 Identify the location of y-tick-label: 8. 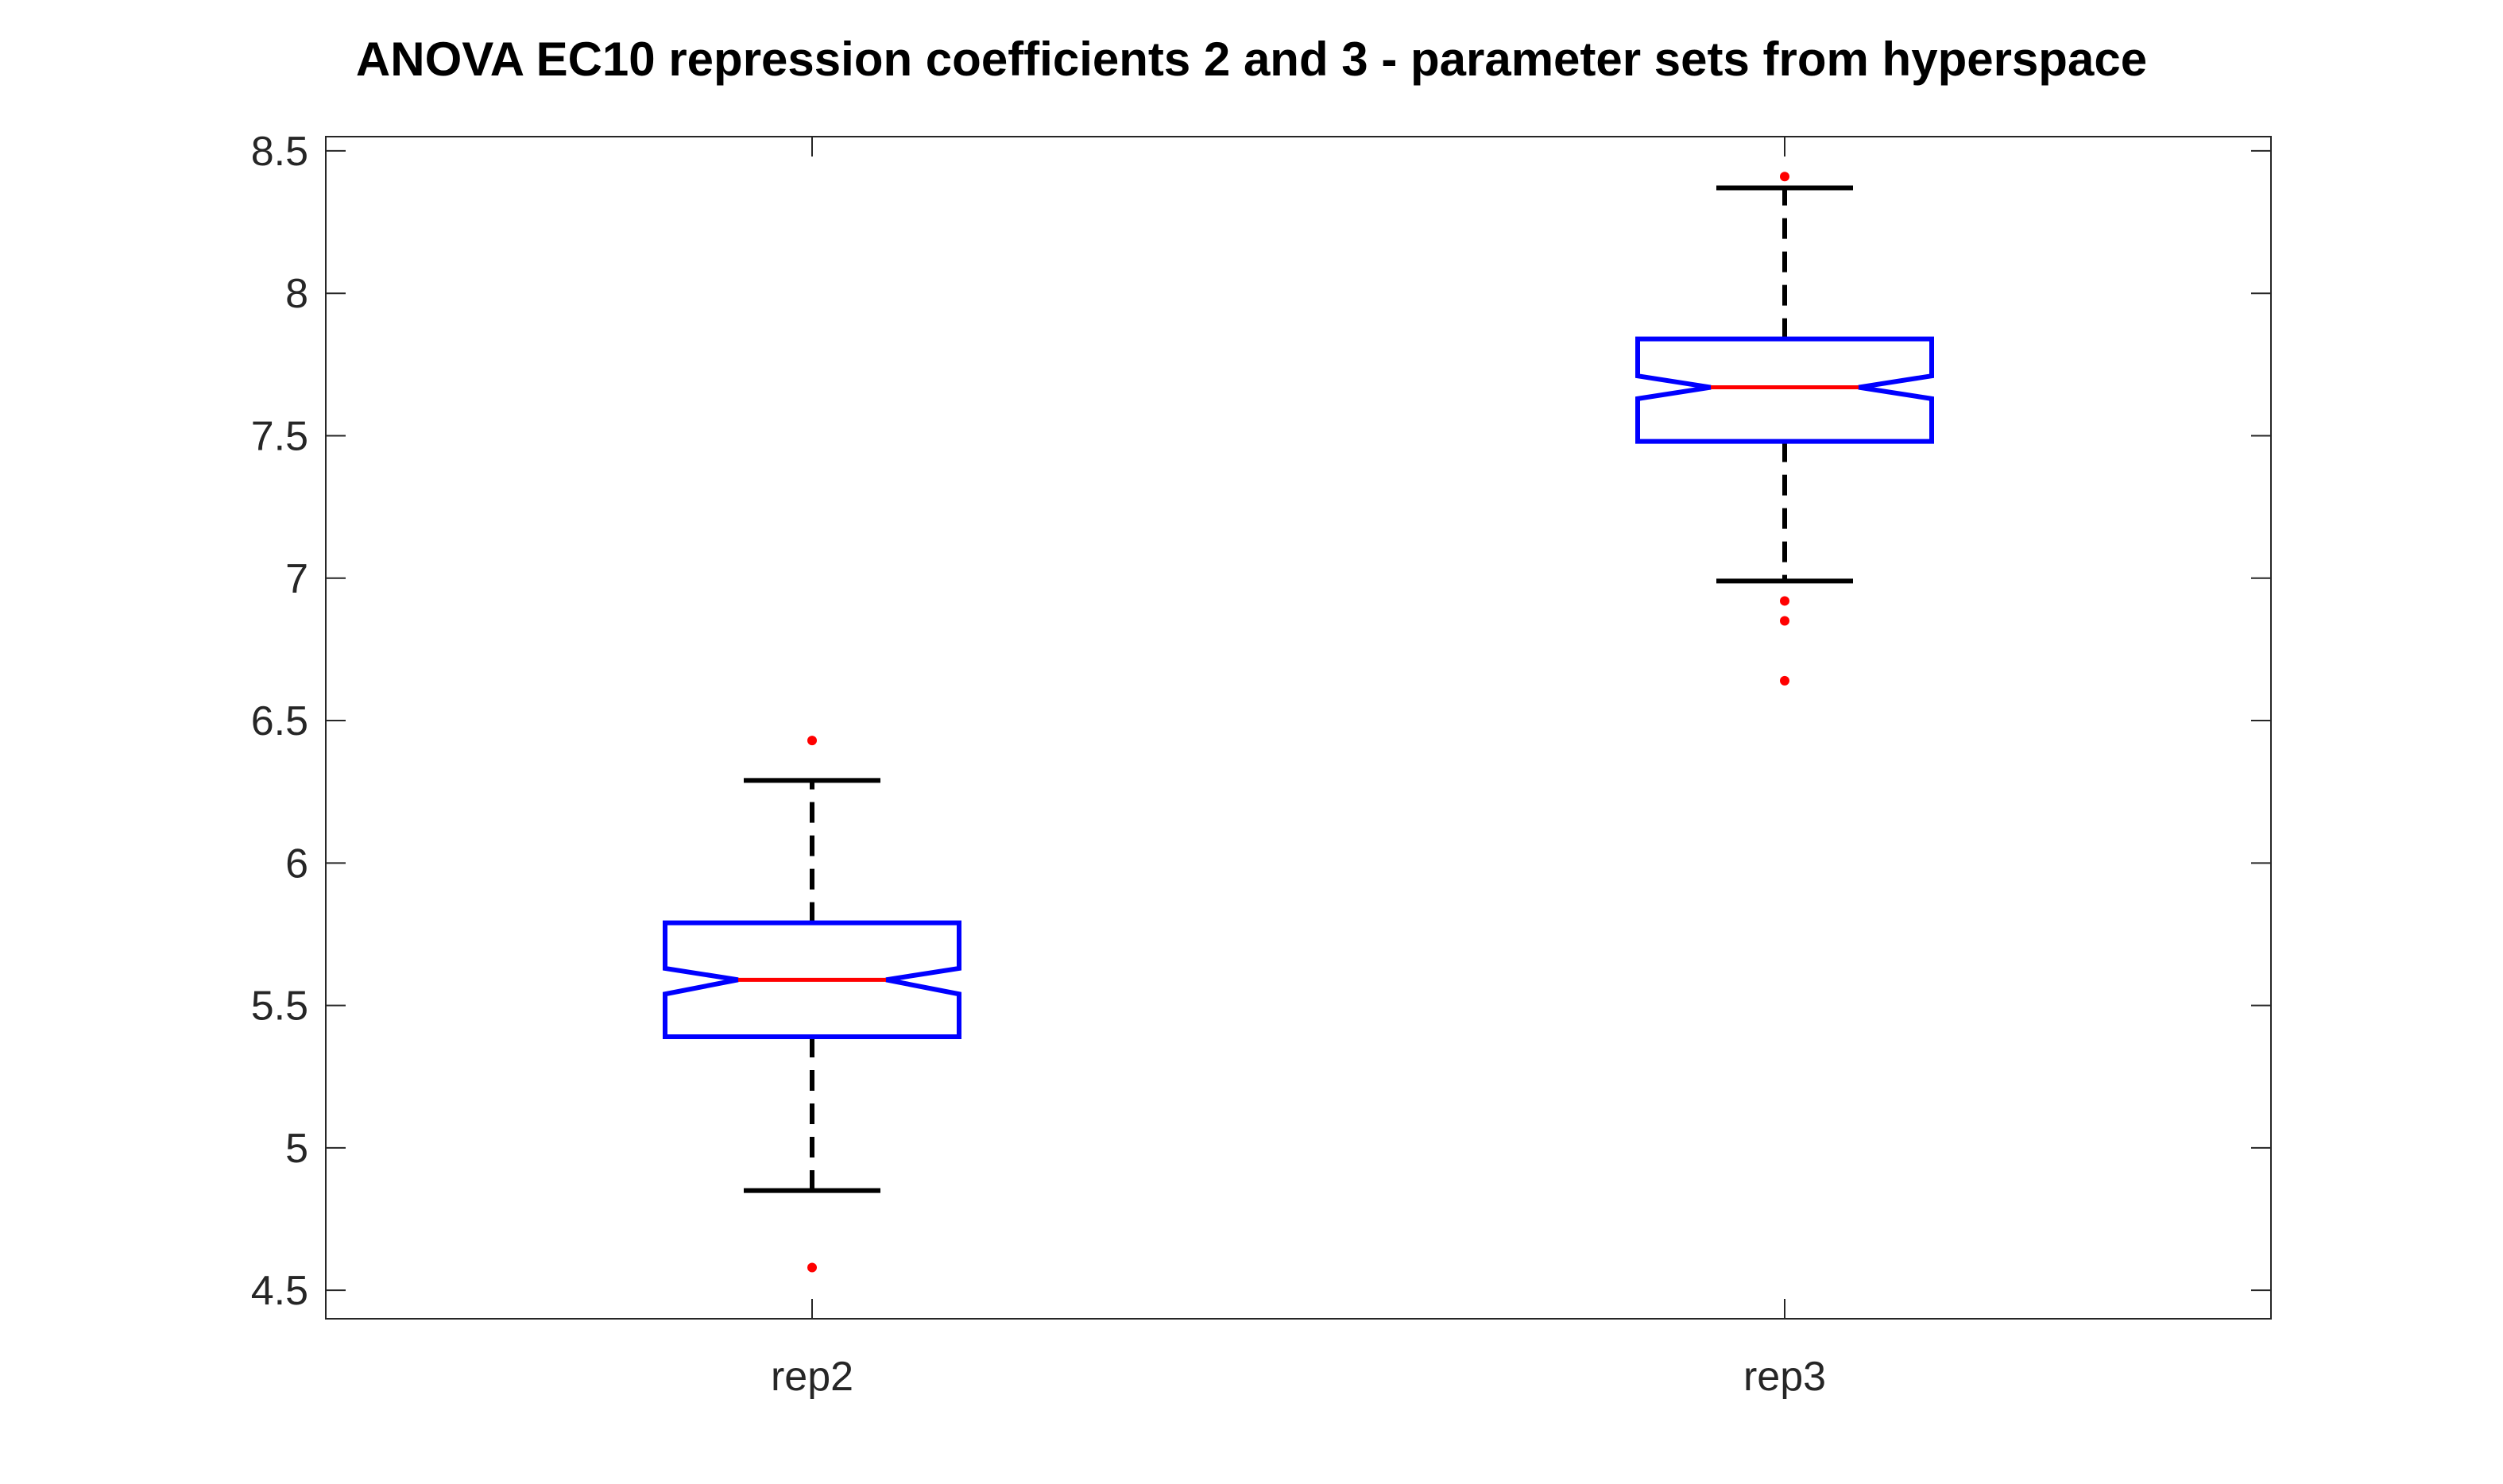
(296, 294).